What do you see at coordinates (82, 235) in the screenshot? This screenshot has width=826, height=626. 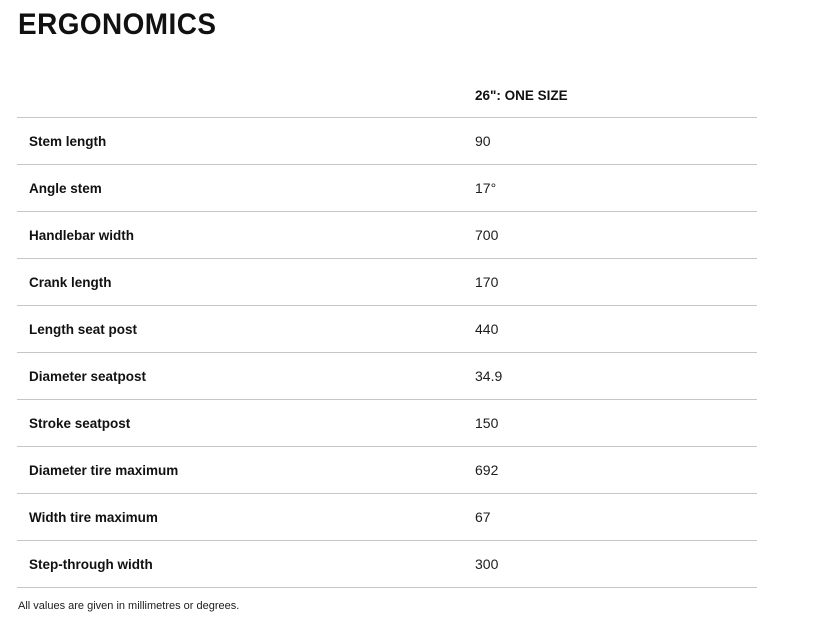 I see `spec-label: Handlebar width` at bounding box center [82, 235].